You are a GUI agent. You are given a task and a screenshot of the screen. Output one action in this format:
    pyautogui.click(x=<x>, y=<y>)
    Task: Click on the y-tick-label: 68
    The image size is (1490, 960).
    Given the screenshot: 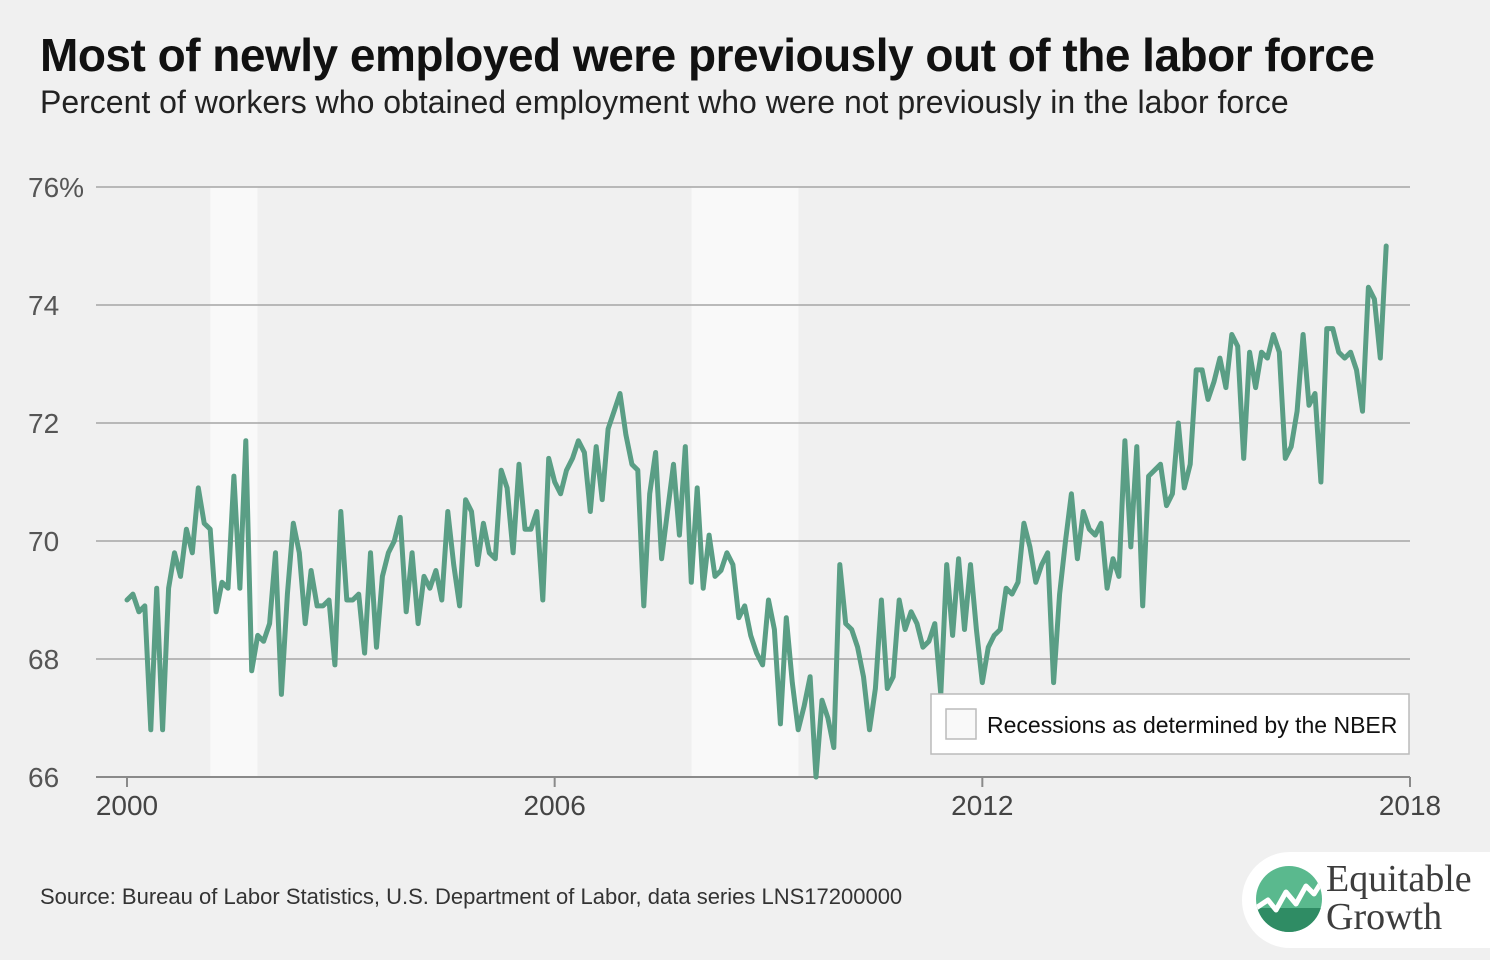 What is the action you would take?
    pyautogui.click(x=43, y=659)
    